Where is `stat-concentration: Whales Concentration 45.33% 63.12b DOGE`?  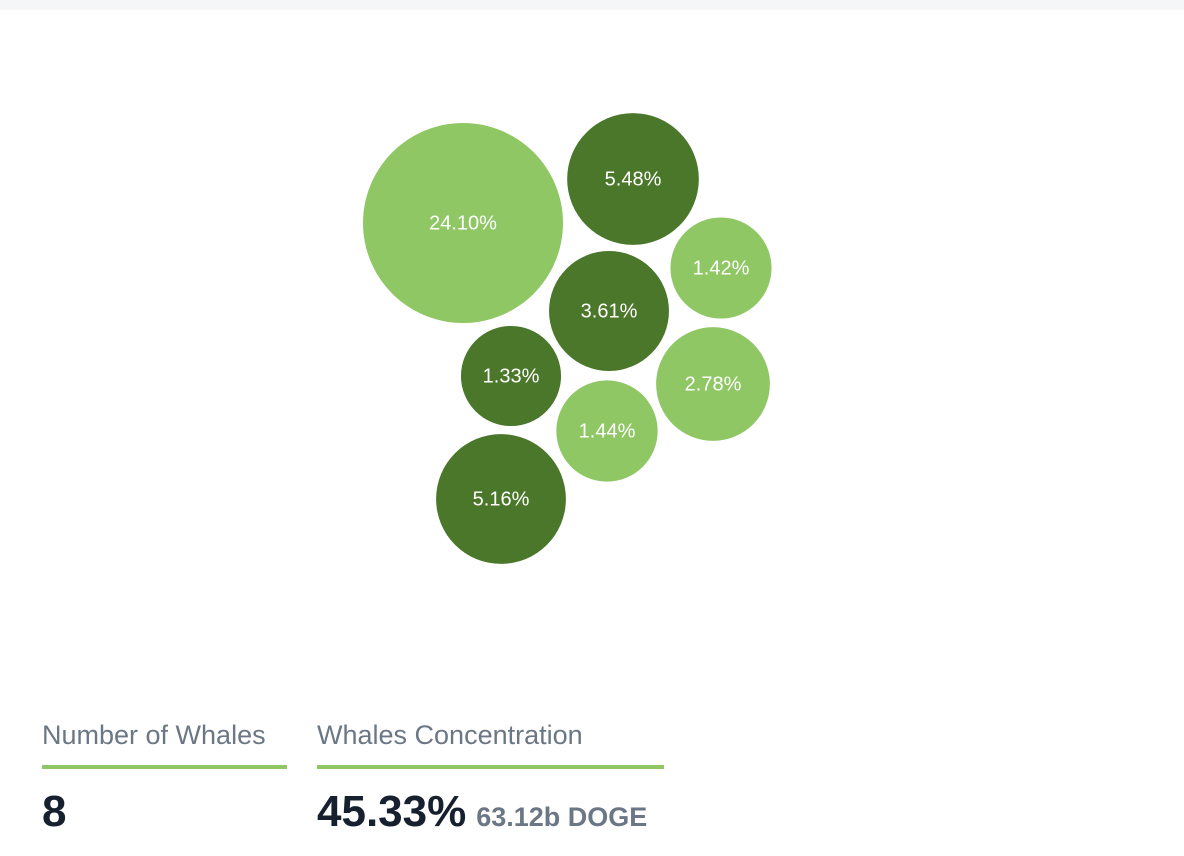 stat-concentration: Whales Concentration 45.33% 63.12b DOGE is located at coordinates (490, 778).